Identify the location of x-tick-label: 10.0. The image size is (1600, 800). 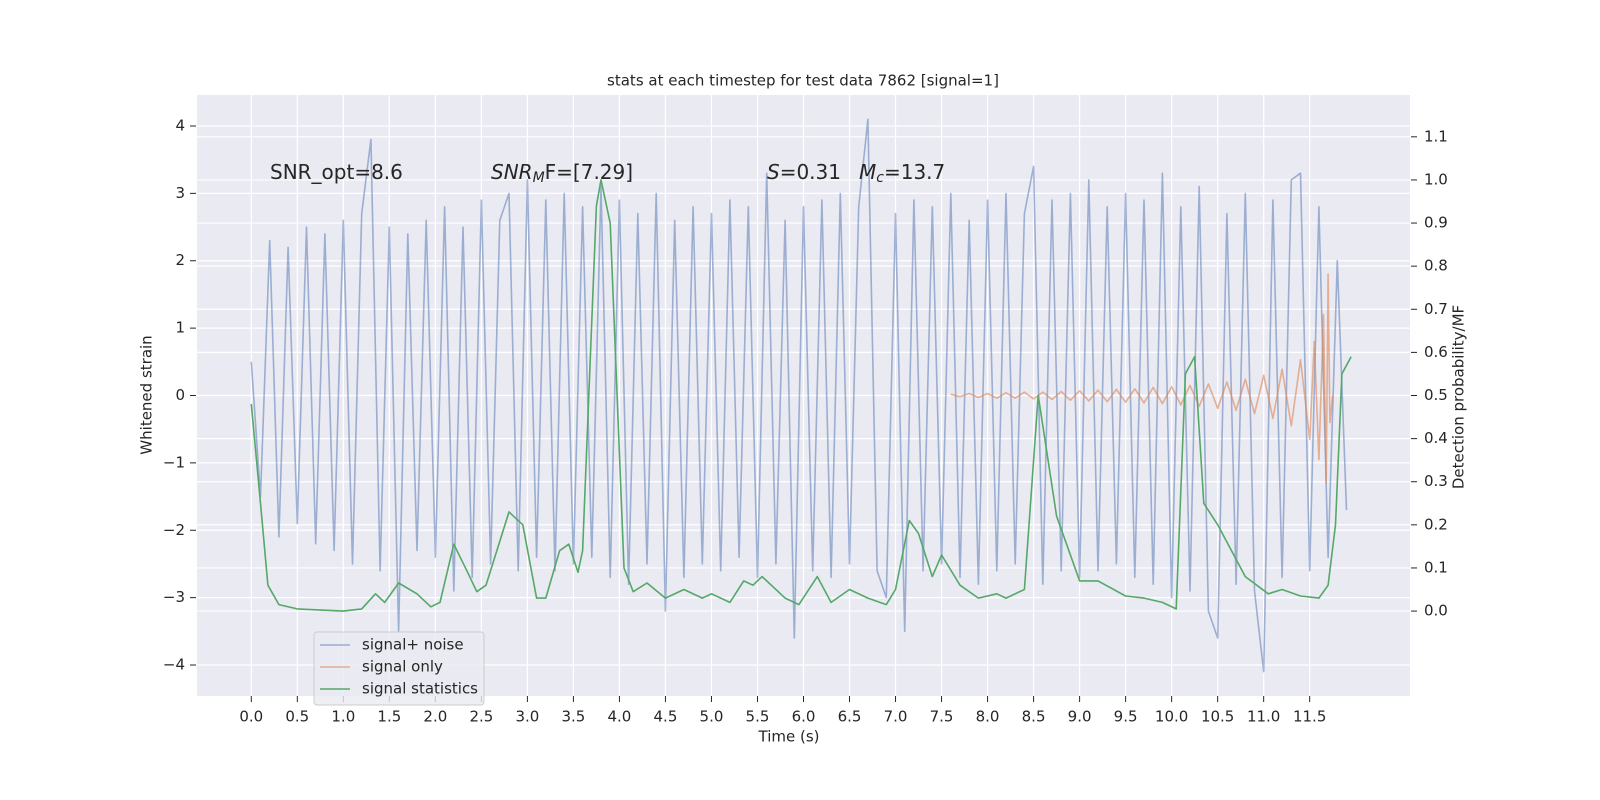
(1171, 717).